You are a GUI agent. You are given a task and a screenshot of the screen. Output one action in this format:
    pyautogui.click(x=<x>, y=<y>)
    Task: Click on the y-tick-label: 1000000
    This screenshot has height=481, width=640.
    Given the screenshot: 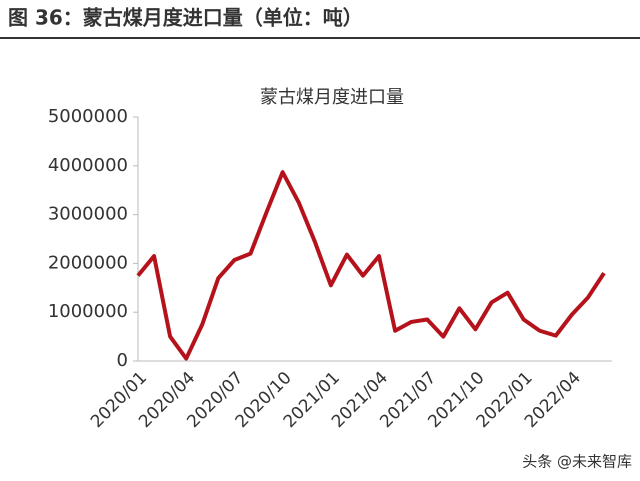 What is the action you would take?
    pyautogui.click(x=88, y=311)
    